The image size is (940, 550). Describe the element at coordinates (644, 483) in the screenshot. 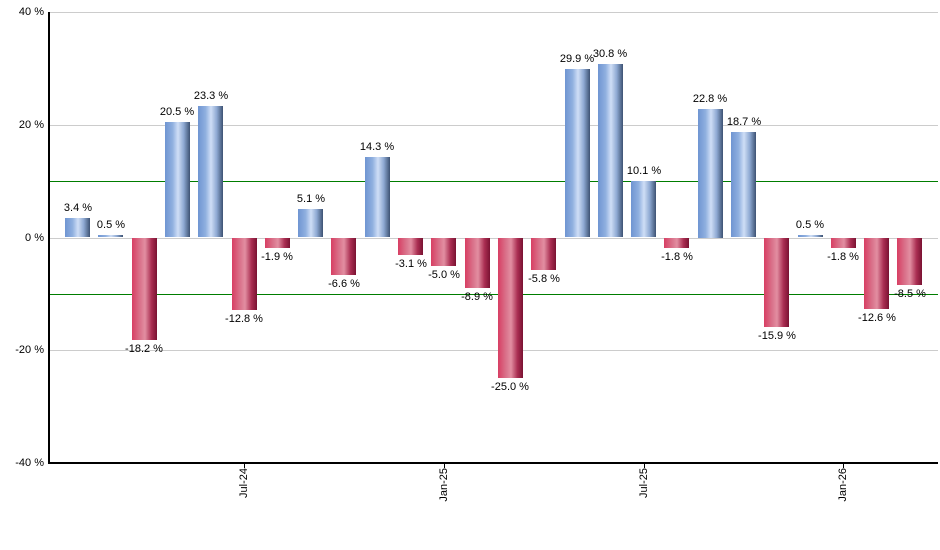

I see `x-axis-label: Jul-25` at that location.